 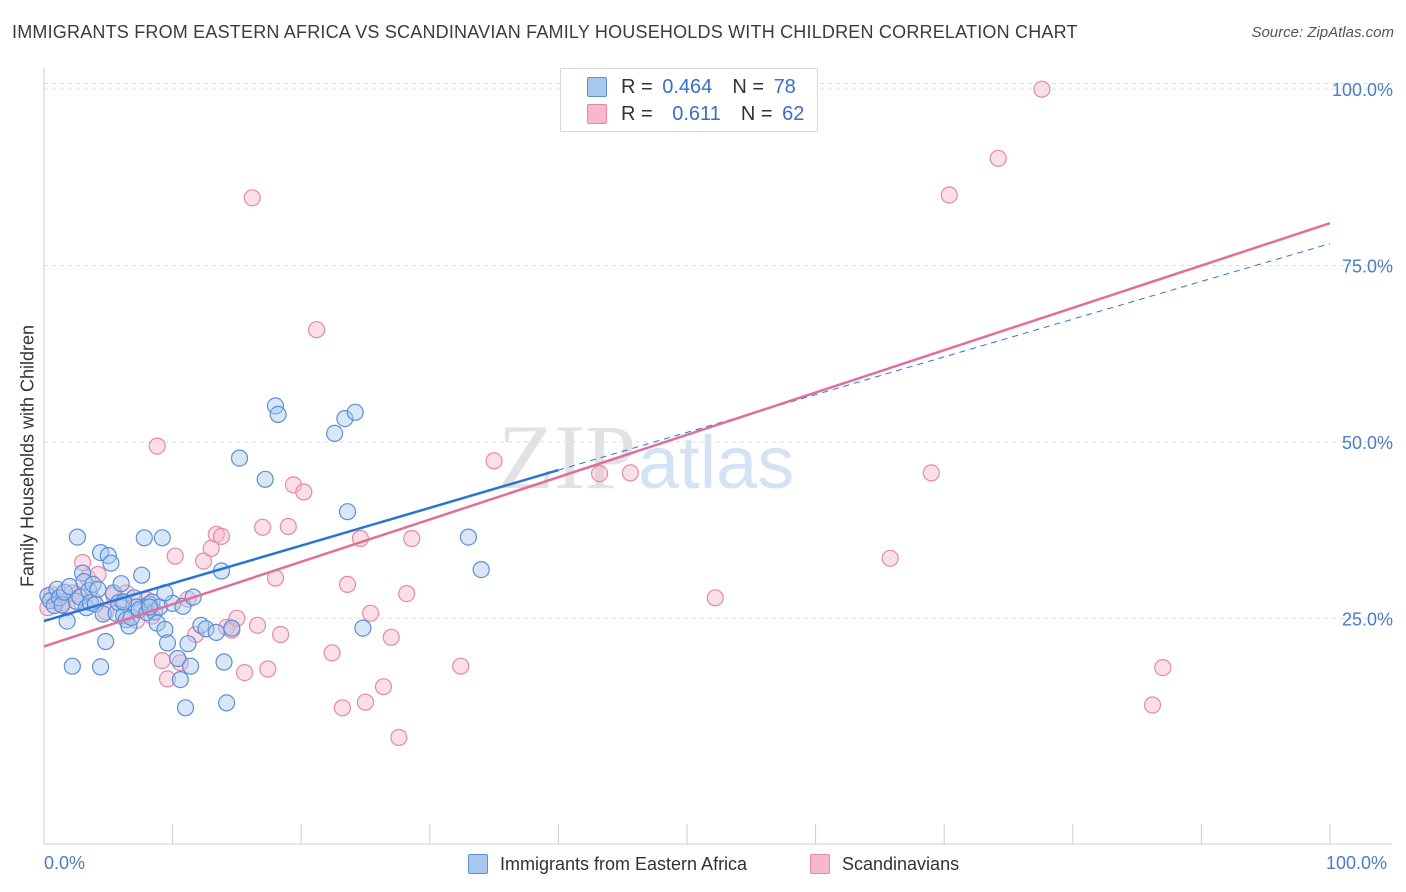 I want to click on r-value: 0.611, so click(x=696, y=113).